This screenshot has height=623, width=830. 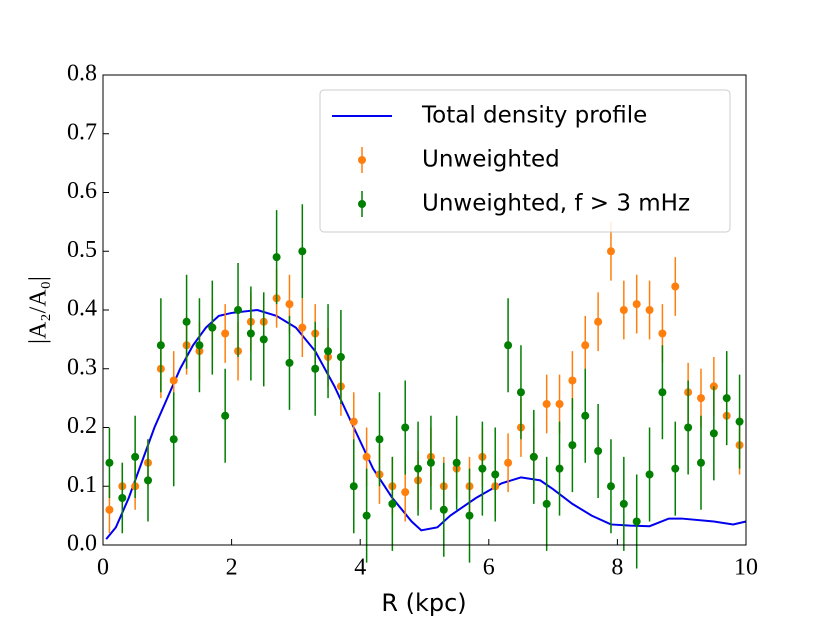 I want to click on x-axis-label: R (kpc), so click(x=423, y=603).